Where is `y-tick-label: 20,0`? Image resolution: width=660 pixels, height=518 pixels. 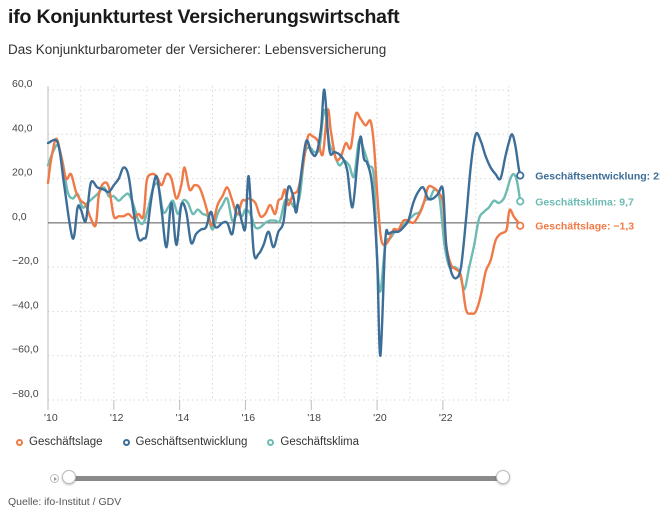
y-tick-label: 20,0 is located at coordinates (22, 173).